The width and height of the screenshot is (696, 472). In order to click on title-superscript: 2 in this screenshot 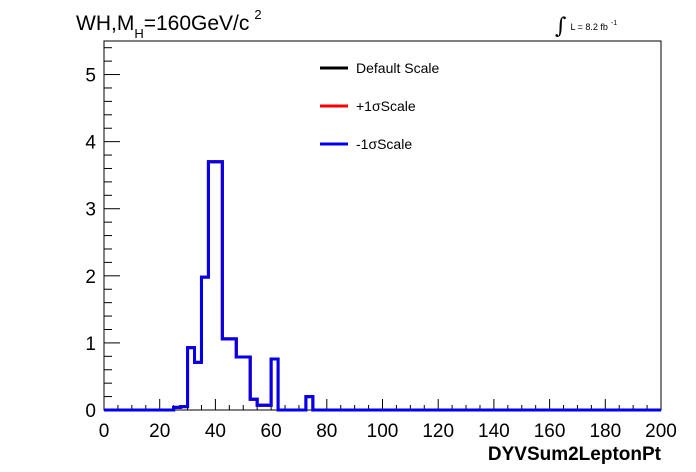, I will do `click(257, 14)`.